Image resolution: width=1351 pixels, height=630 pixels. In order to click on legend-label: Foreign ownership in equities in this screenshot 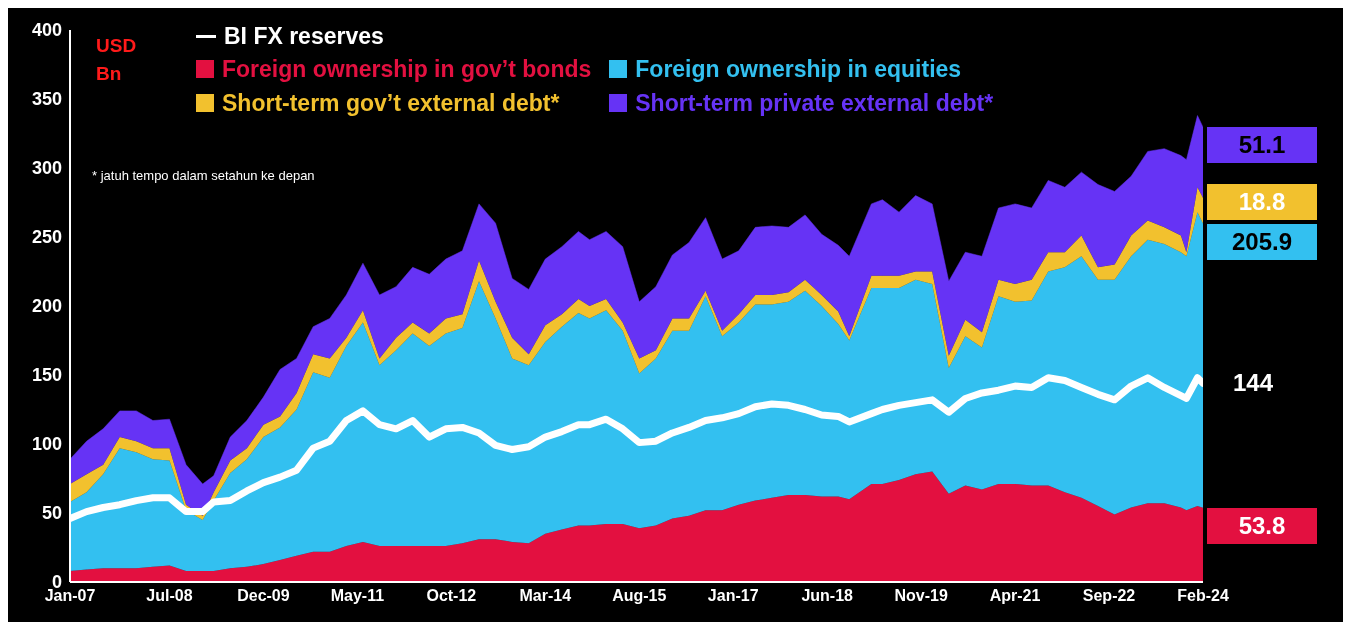, I will do `click(798, 69)`.